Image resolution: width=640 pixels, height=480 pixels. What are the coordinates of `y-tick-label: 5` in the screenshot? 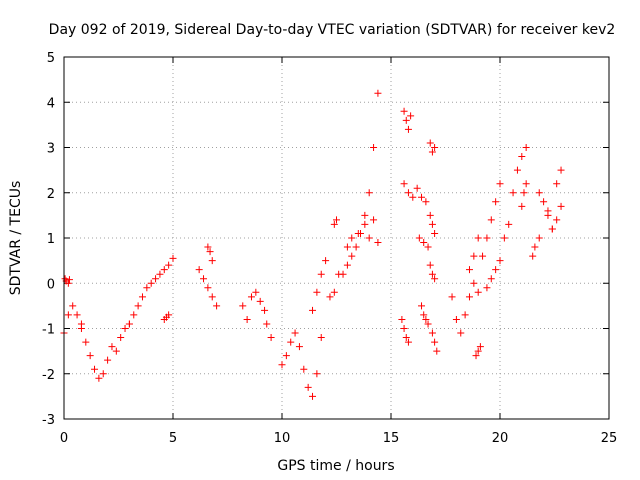 It's located at (51, 58).